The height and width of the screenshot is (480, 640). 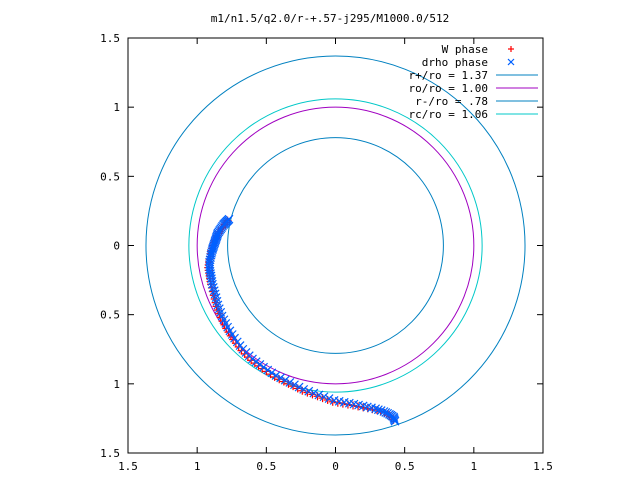 What do you see at coordinates (451, 101) in the screenshot?
I see `legend-label: r-/ro = .78` at bounding box center [451, 101].